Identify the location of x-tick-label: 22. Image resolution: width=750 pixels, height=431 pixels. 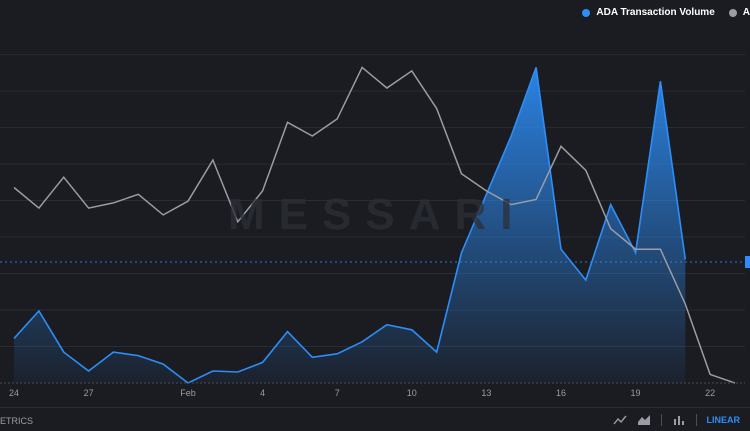
(710, 393).